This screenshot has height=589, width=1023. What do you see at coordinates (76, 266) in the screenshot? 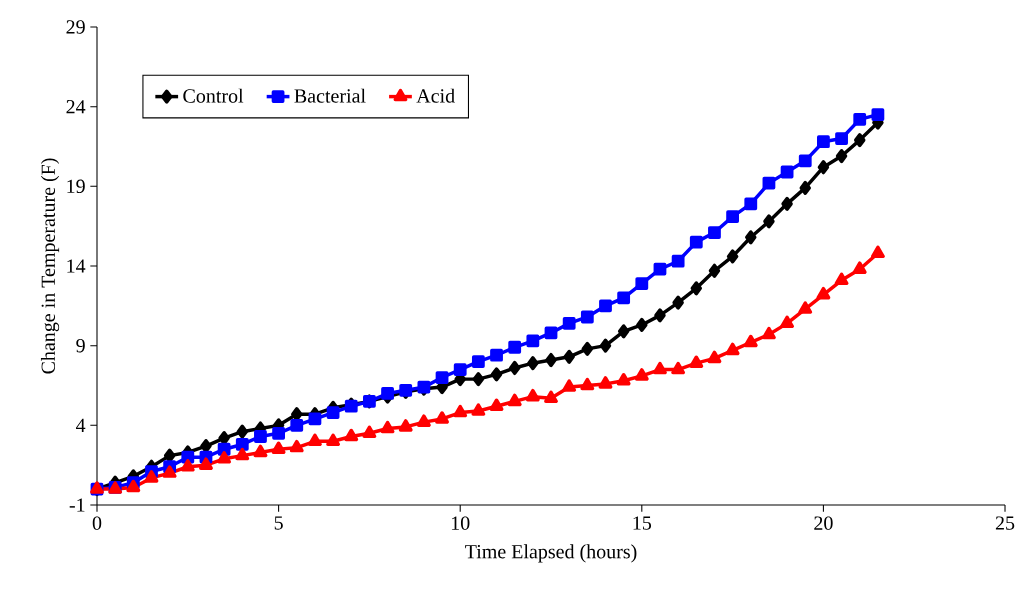
I see `y-tick-label: 14` at bounding box center [76, 266].